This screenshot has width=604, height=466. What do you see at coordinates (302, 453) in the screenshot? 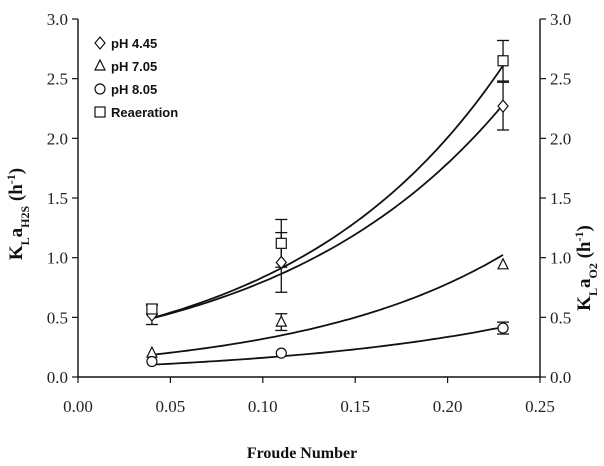
I see `x-axis-title: Froude Number` at bounding box center [302, 453].